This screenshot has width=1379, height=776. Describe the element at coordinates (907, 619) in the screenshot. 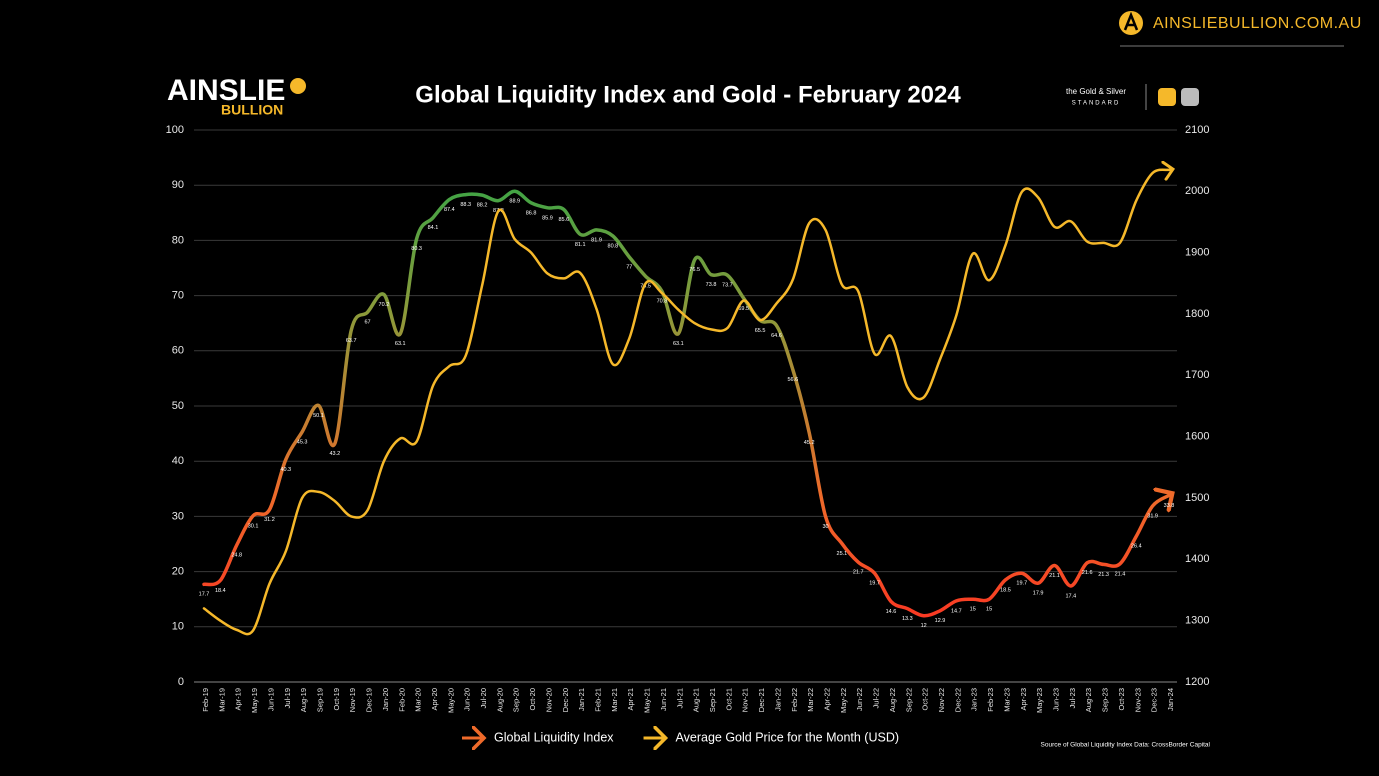

I see `data-label: 13.3` at that location.